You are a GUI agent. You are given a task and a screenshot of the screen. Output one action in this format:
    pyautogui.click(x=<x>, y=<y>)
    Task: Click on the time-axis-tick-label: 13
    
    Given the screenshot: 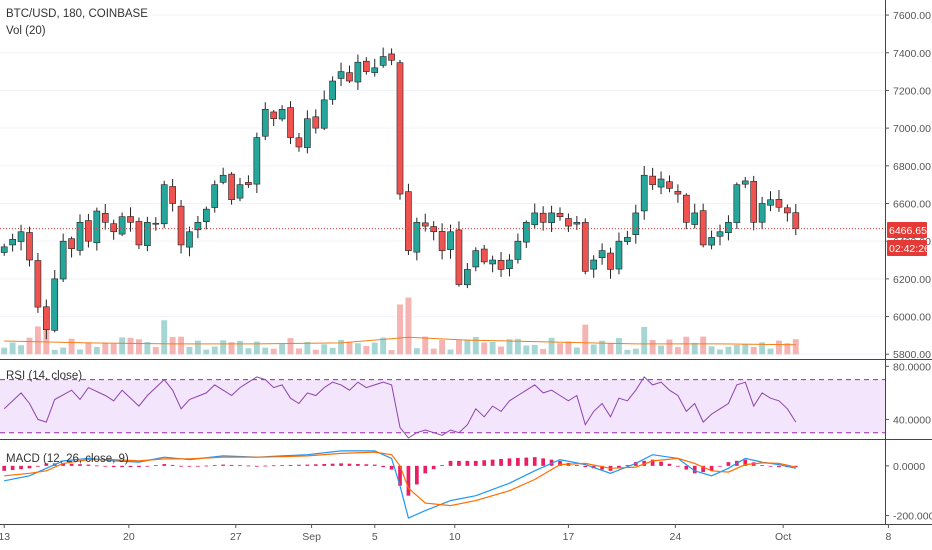 What is the action you would take?
    pyautogui.click(x=5, y=537)
    